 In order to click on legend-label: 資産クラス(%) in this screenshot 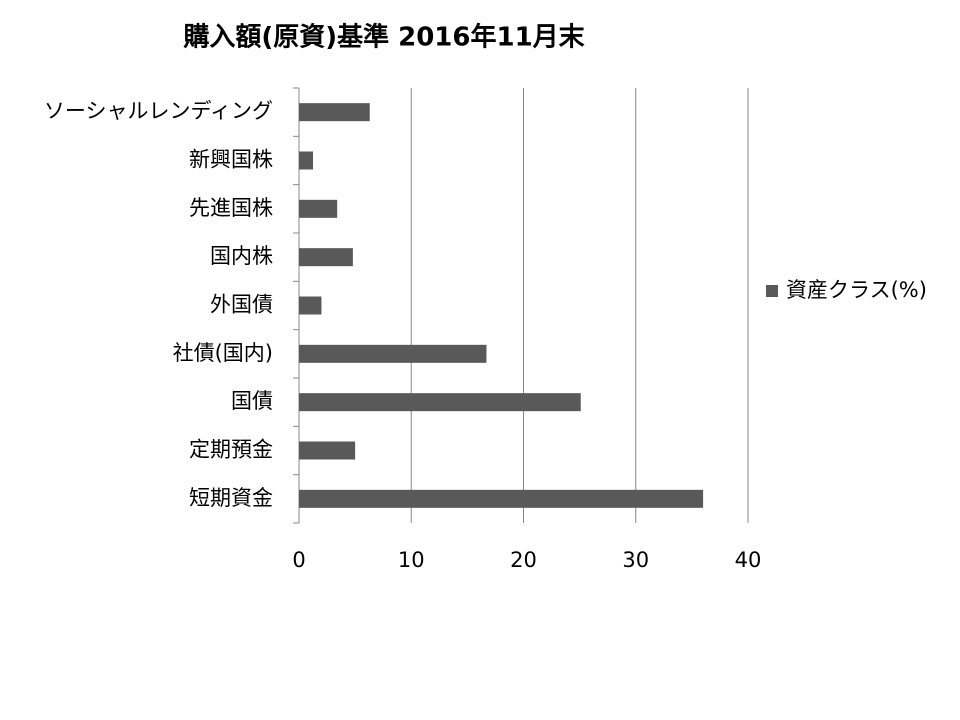, I will do `click(856, 290)`.